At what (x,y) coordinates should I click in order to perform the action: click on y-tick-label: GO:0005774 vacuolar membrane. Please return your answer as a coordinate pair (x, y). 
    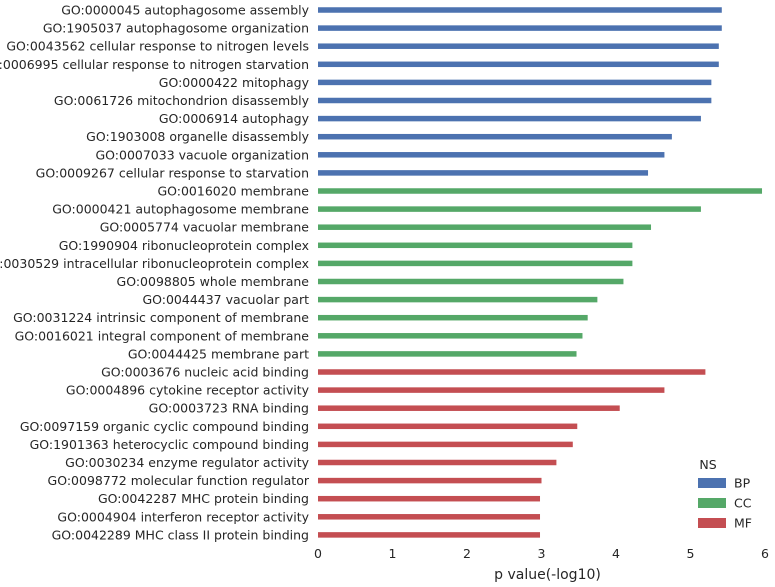
    Looking at the image, I should click on (205, 227).